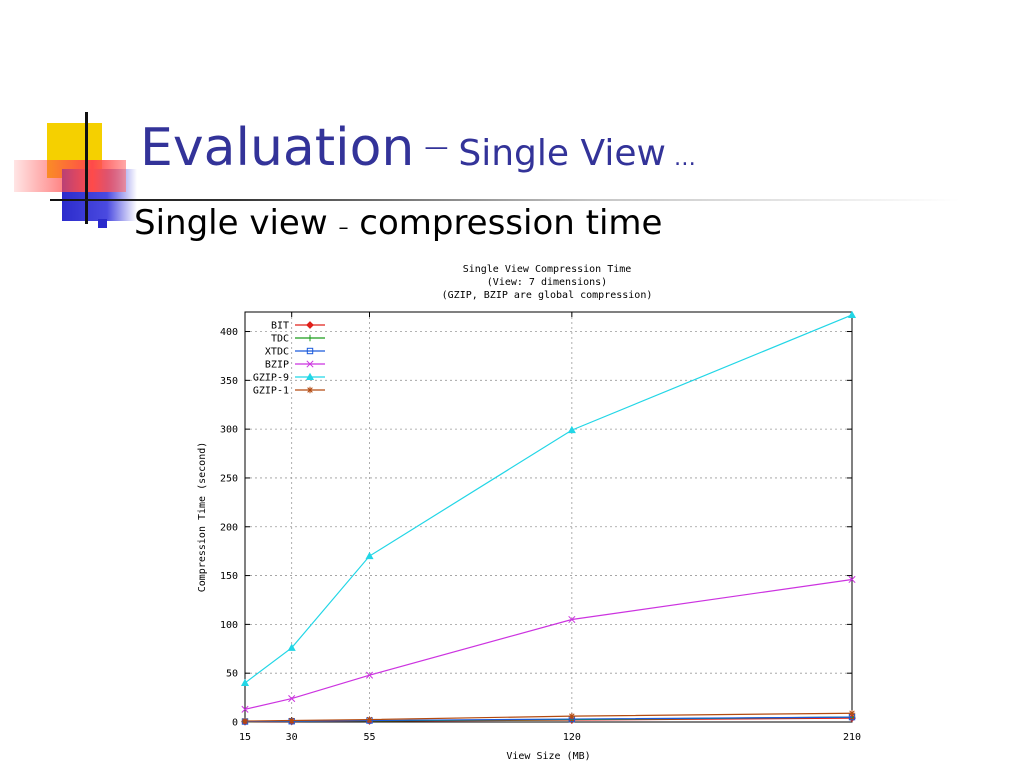 Image resolution: width=1024 pixels, height=768 pixels. Describe the element at coordinates (511, 223) in the screenshot. I see `bullet-text-post: compression time` at that location.